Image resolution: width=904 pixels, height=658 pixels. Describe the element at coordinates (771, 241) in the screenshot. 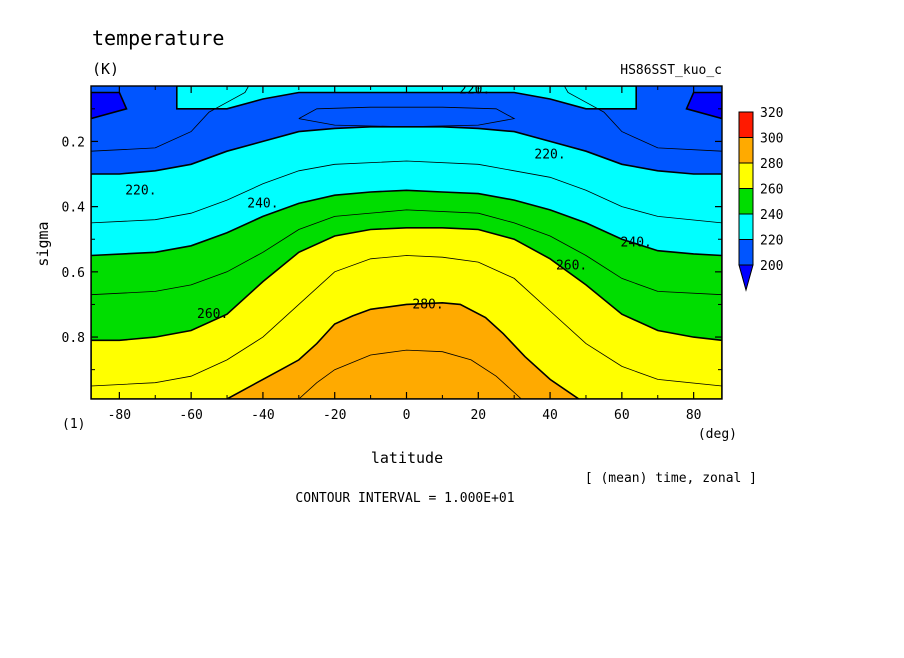

I see `colorbar-label: 220` at that location.